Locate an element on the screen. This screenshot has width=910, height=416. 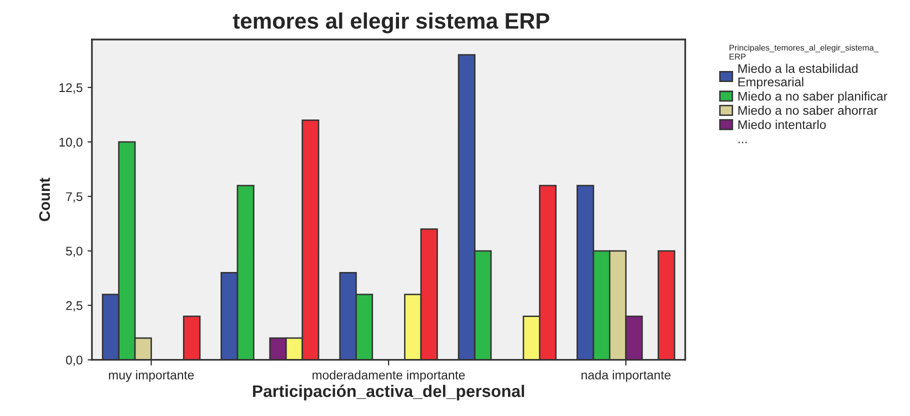
x-tick-label: moderadamente importante is located at coordinates (388, 376).